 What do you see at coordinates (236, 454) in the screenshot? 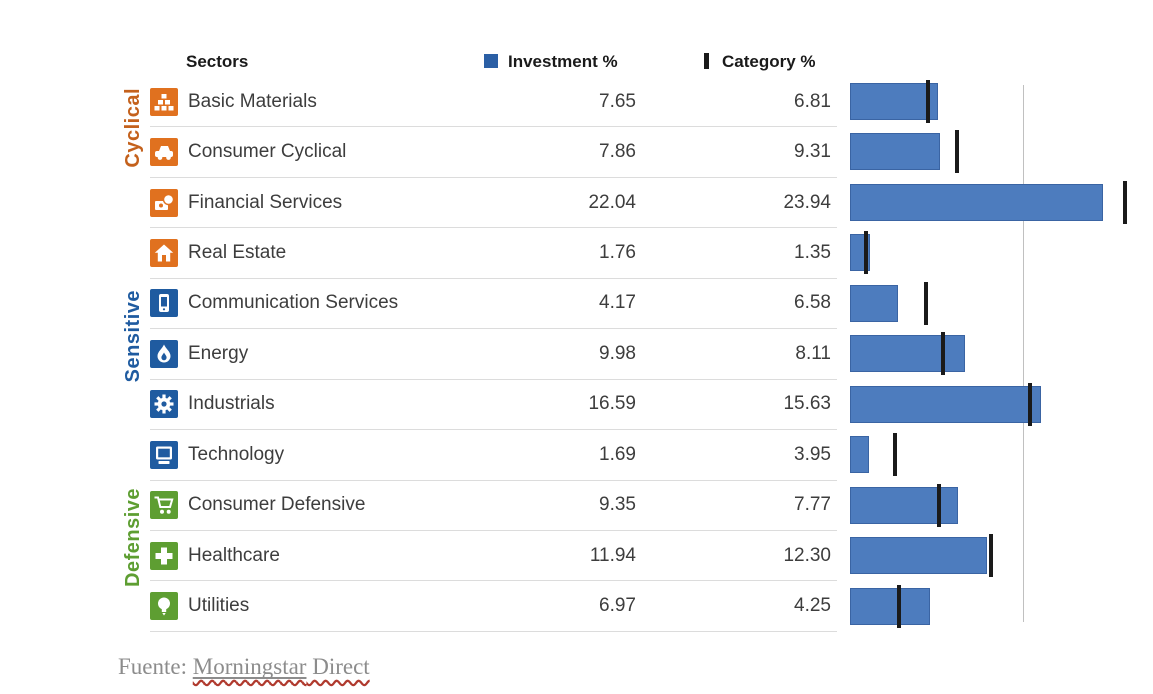
I see `sector-name: Technology` at bounding box center [236, 454].